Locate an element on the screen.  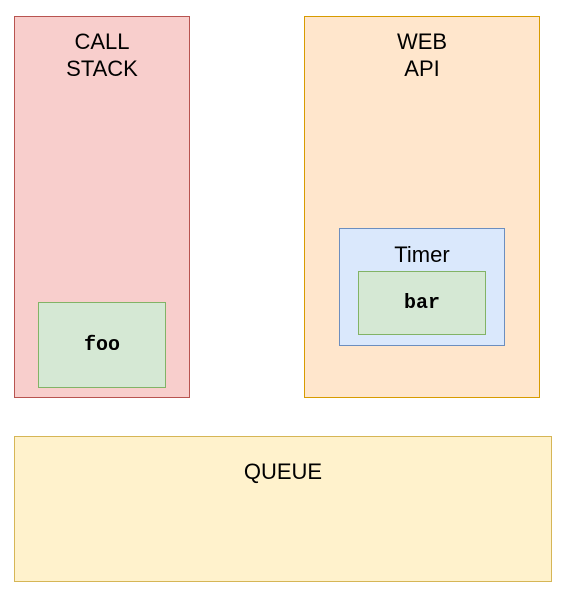
timer-title: Timer is located at coordinates (422, 254).